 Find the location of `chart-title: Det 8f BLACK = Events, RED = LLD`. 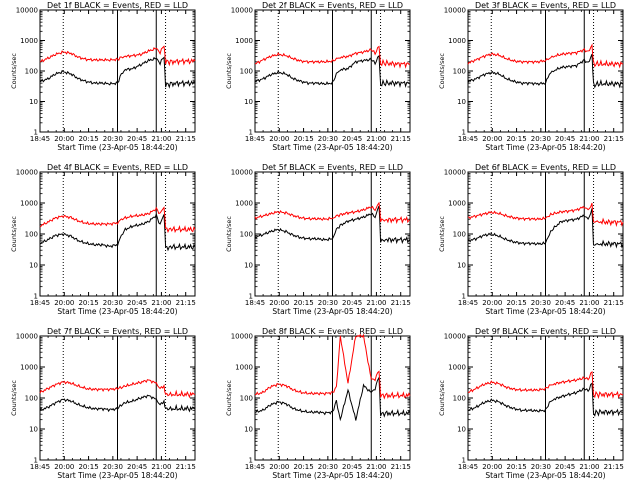

chart-title: Det 8f BLACK = Events, RED = LLD is located at coordinates (332, 331).